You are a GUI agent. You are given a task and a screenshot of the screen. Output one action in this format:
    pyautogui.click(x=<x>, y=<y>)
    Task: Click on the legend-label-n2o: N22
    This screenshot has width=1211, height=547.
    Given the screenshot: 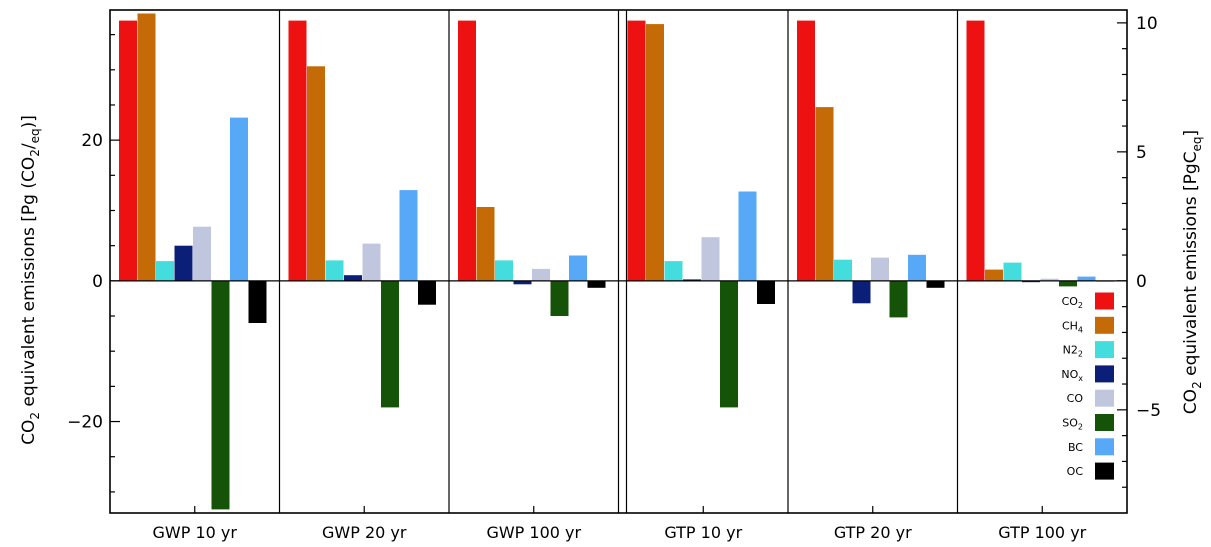 What is the action you would take?
    pyautogui.click(x=1073, y=351)
    